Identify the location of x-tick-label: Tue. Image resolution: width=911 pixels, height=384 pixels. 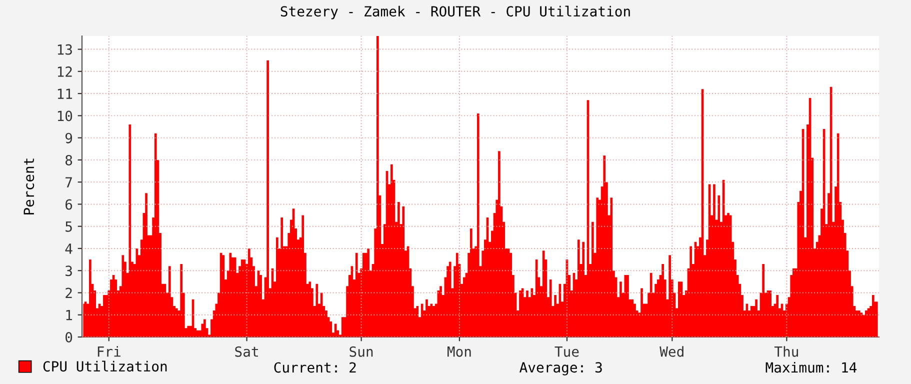
(566, 351).